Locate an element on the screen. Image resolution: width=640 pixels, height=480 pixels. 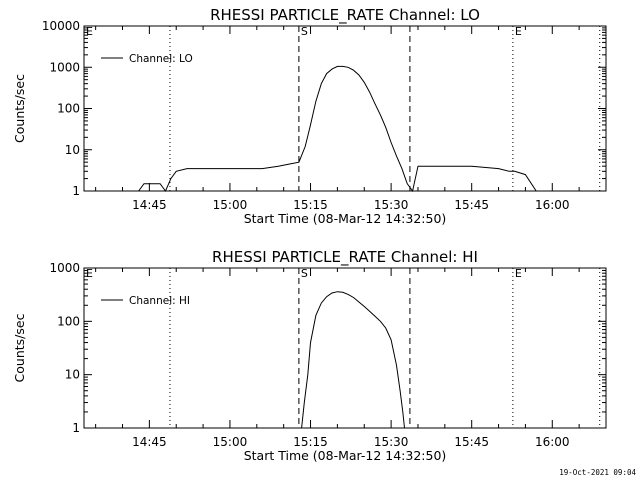
timestamp-stamp: 19-Oct-2021 09:04 is located at coordinates (597, 472).